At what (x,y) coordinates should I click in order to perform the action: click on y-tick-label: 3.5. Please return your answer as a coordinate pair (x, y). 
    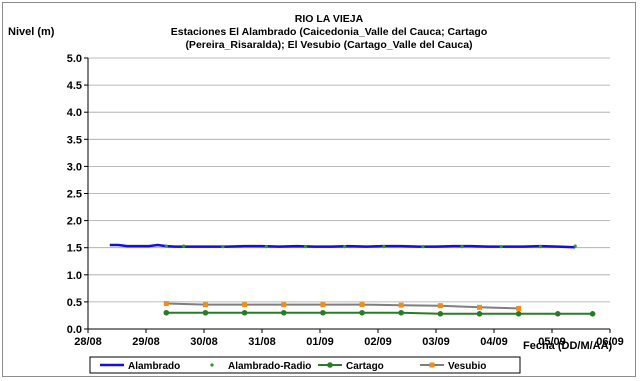
    Looking at the image, I should click on (74, 140).